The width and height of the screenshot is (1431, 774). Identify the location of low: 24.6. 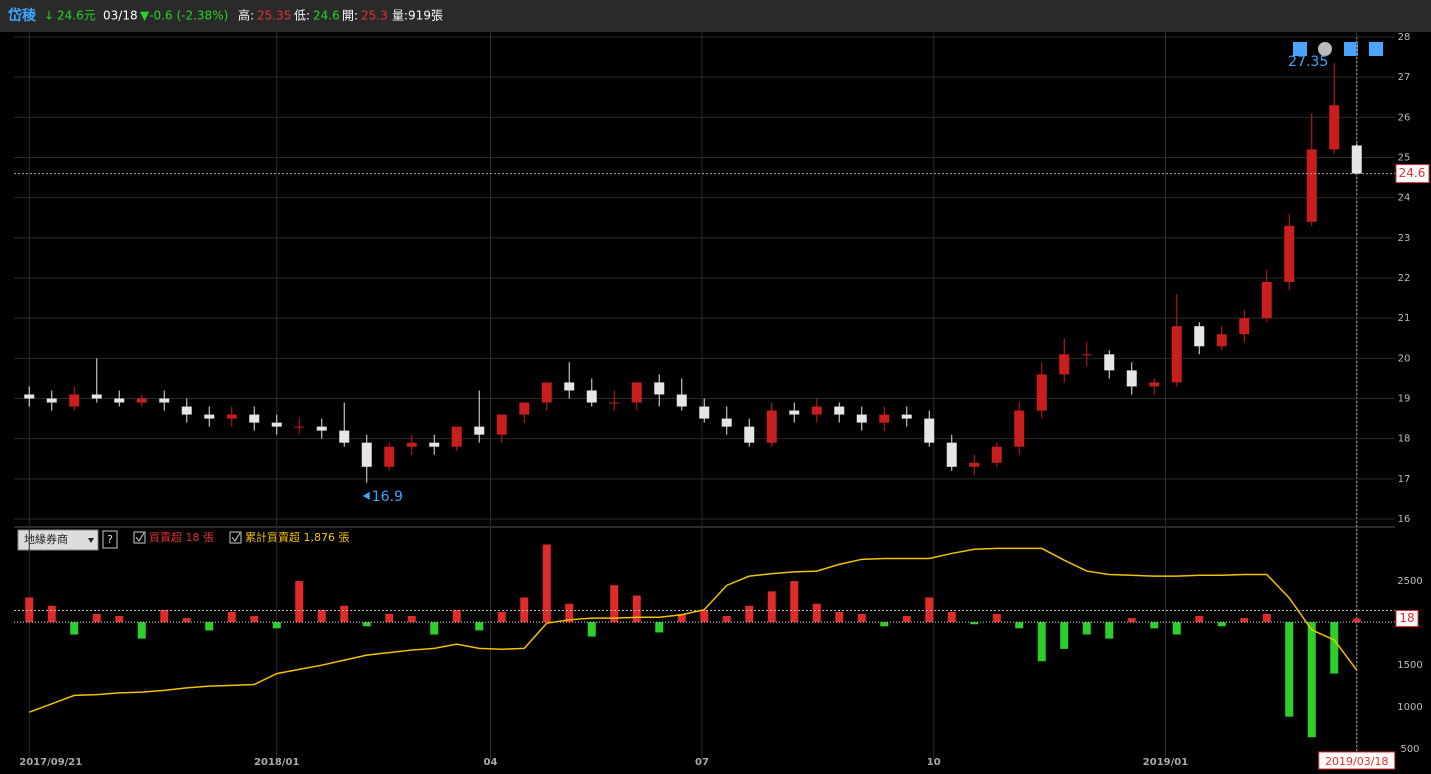
(326, 16).